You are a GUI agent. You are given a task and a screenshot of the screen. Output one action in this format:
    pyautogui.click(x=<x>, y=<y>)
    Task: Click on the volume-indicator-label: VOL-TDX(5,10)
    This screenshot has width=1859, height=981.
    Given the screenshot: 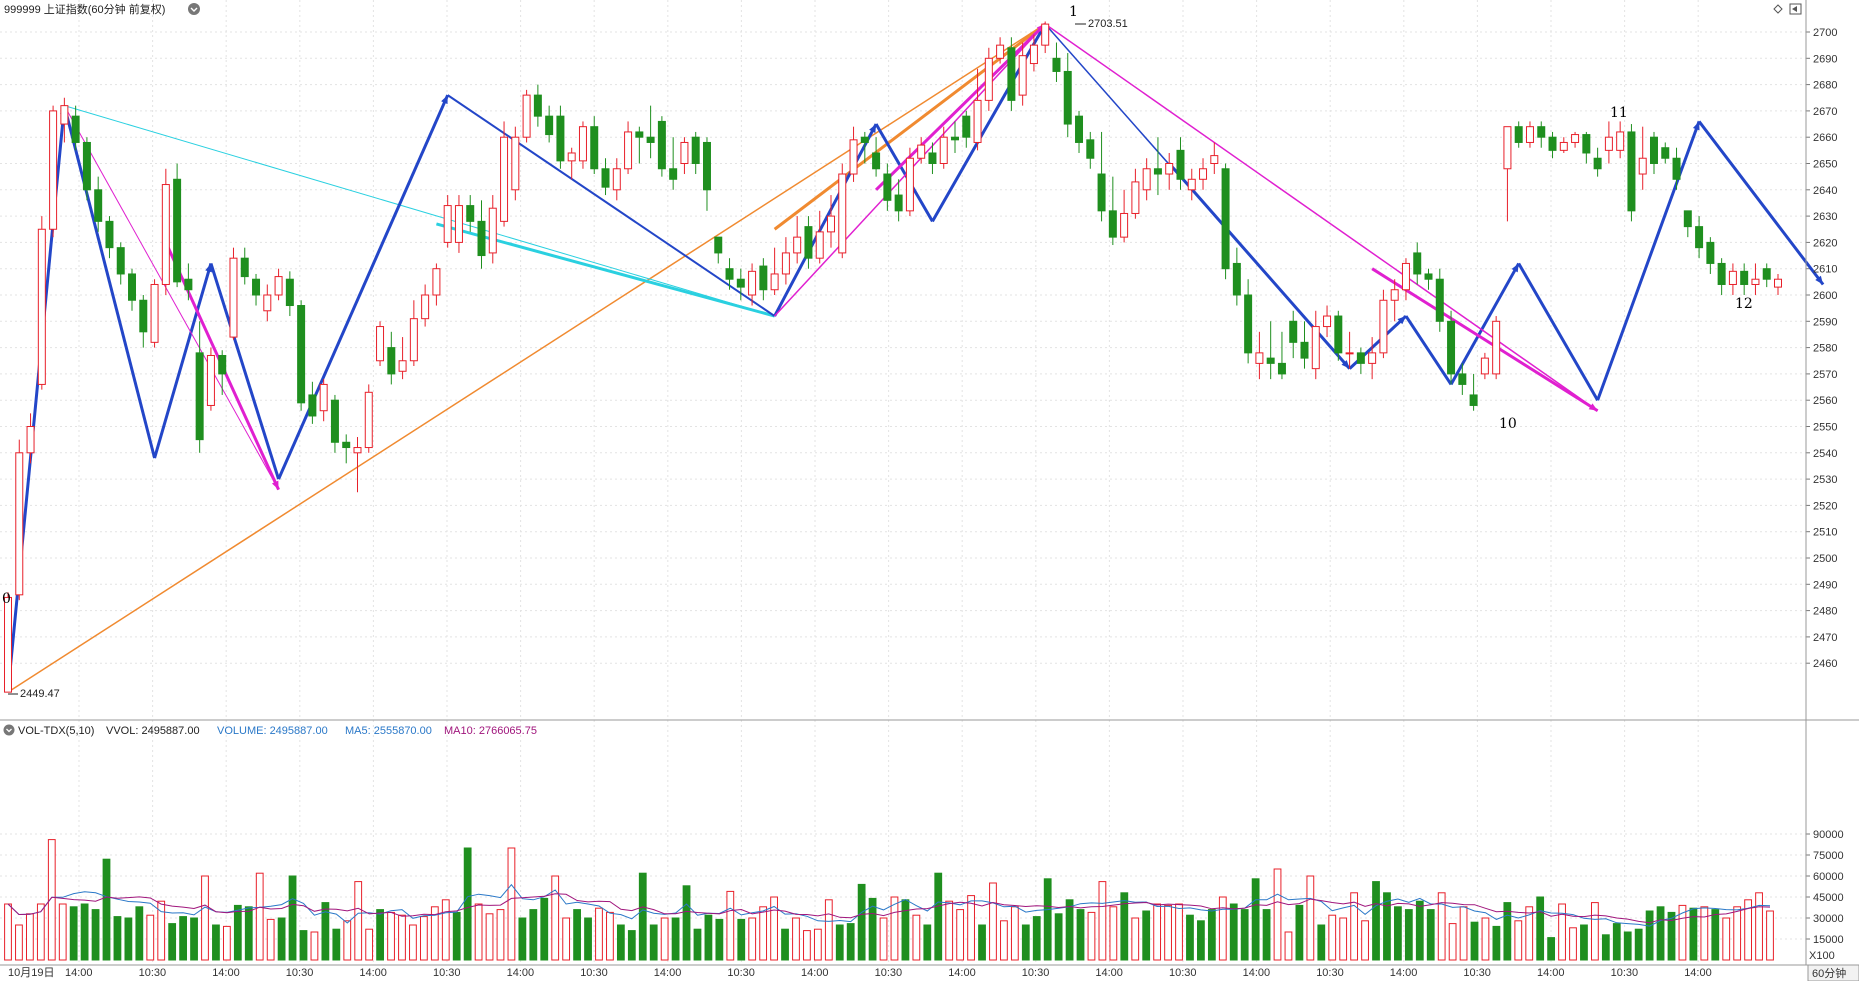 What is the action you would take?
    pyautogui.click(x=56, y=731)
    